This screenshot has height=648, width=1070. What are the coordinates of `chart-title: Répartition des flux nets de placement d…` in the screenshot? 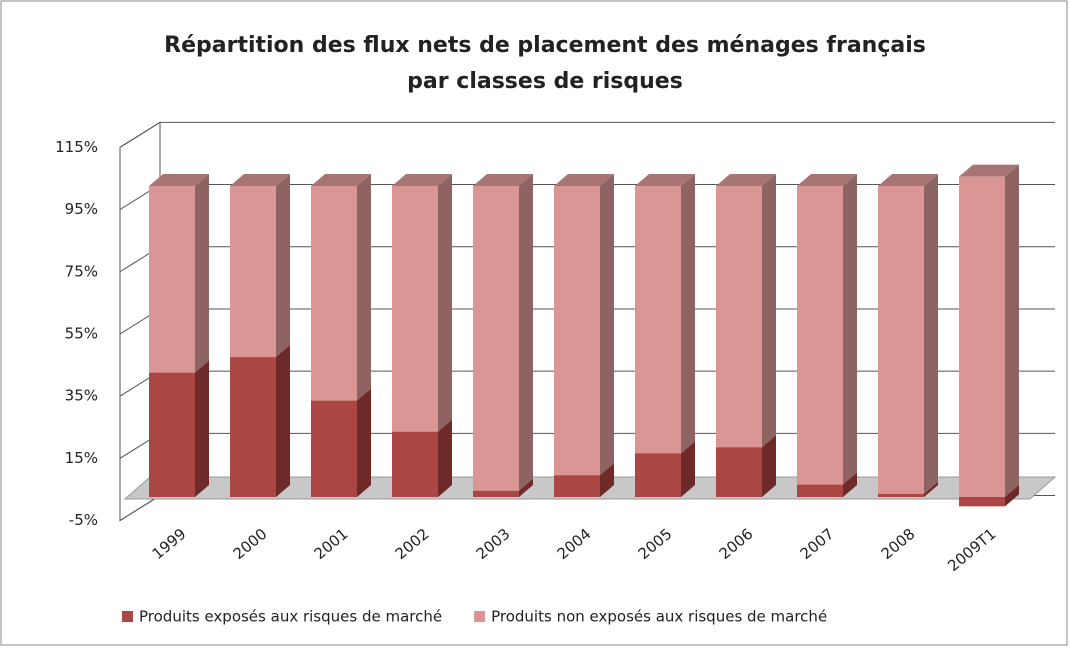 It's located at (545, 45).